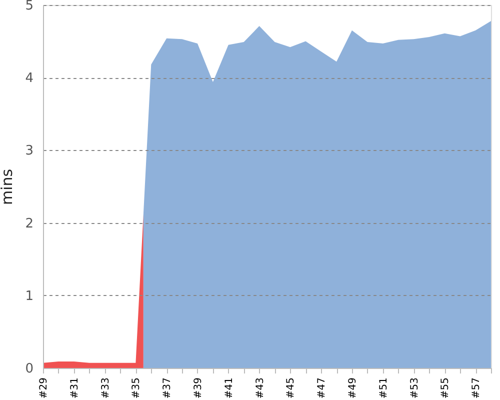  Describe the element at coordinates (29, 151) in the screenshot. I see `y-tick-label: 3` at that location.